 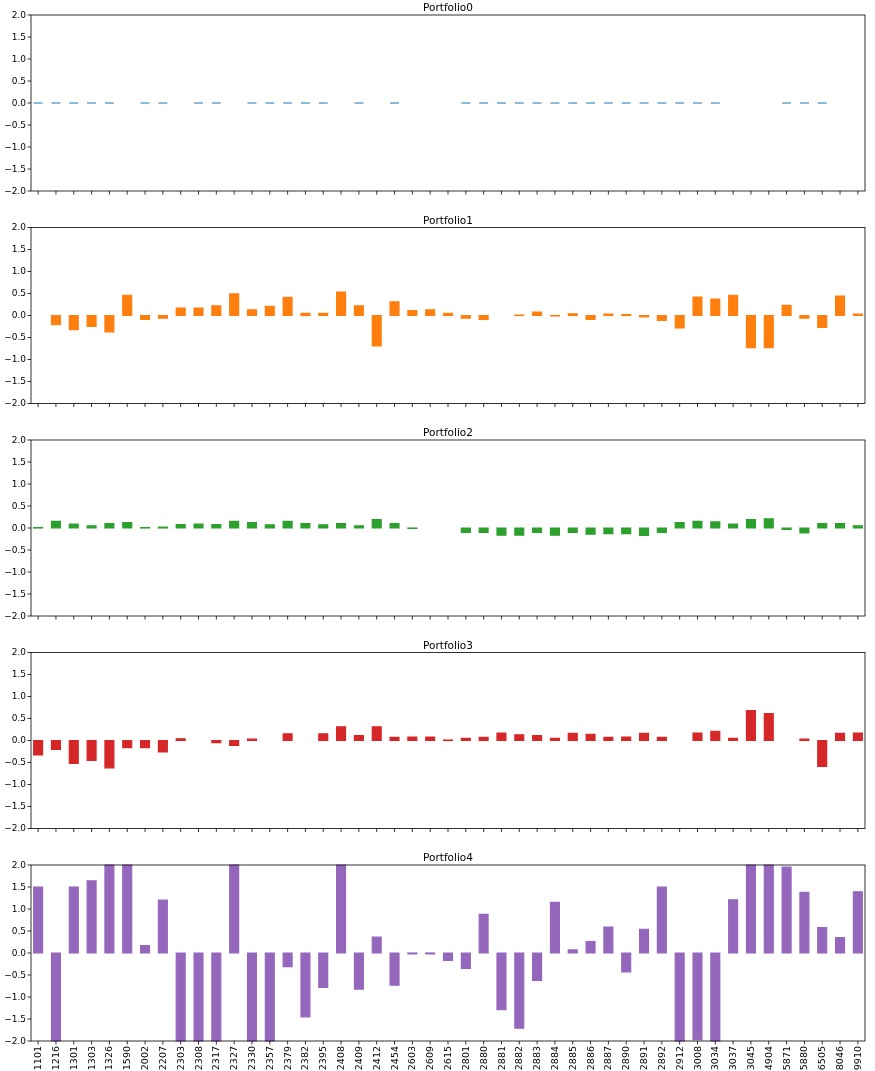 What do you see at coordinates (15, 359) in the screenshot?
I see `y-tick-label: −1.0` at bounding box center [15, 359].